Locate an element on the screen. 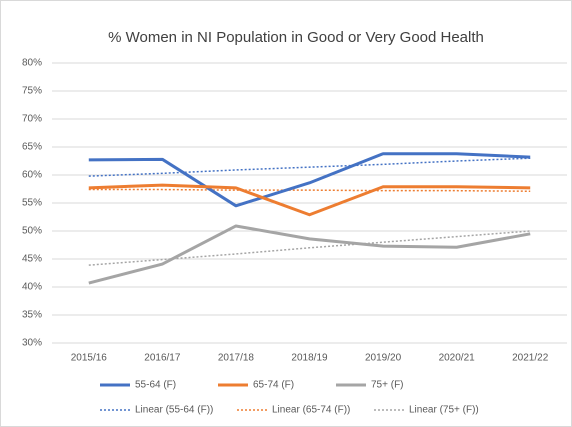  y-tick-label: 35% is located at coordinates (32, 315).